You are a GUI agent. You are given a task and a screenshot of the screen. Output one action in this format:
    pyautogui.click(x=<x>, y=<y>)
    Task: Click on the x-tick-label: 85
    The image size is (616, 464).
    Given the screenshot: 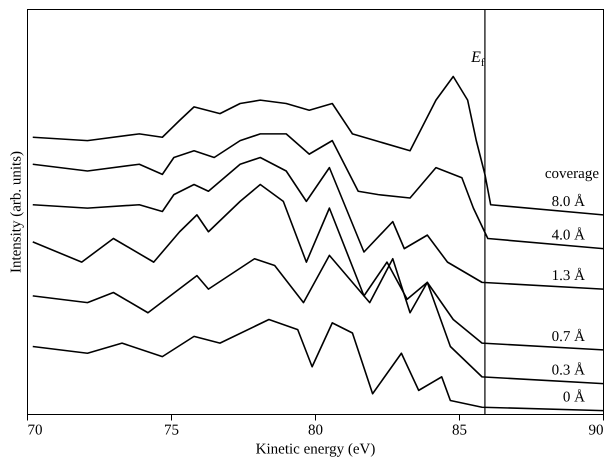 What is the action you would take?
    pyautogui.click(x=459, y=430)
    